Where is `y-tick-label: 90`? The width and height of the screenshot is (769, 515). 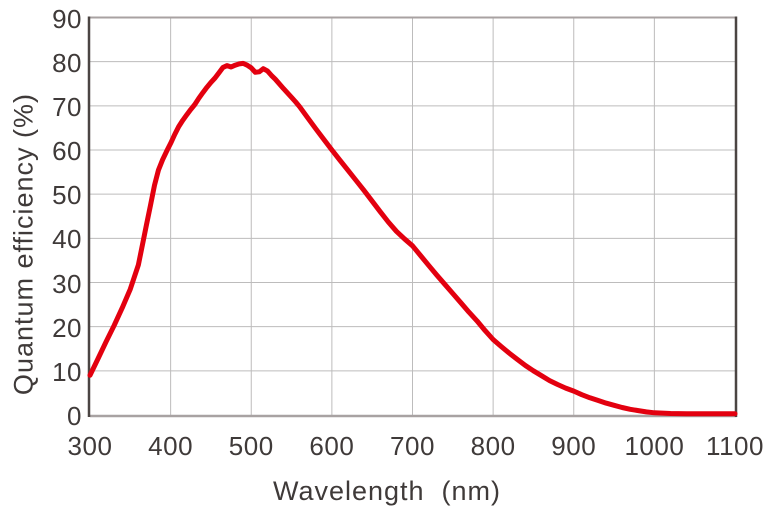
y-tick-label: 90 is located at coordinates (67, 18).